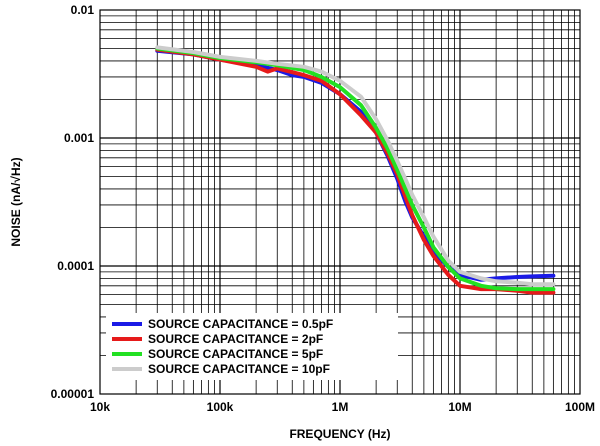  What do you see at coordinates (339, 434) in the screenshot?
I see `x-axis-label: FREQUENCY (Hz)` at bounding box center [339, 434].